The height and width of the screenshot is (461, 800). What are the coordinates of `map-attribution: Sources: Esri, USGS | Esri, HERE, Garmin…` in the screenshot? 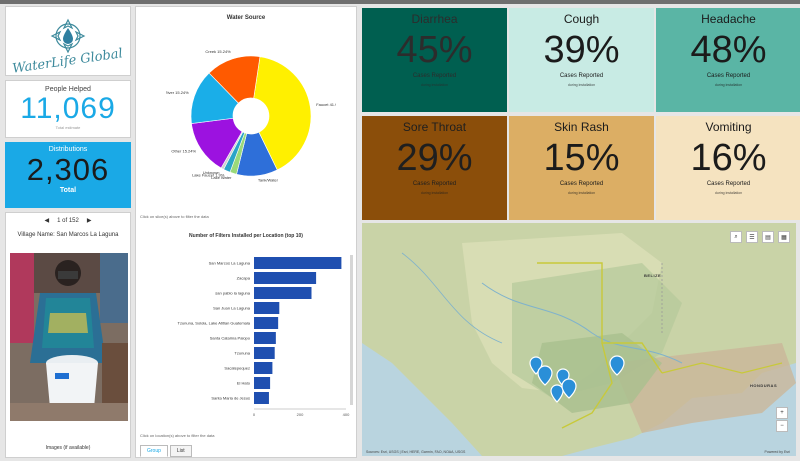 It's located at (416, 452).